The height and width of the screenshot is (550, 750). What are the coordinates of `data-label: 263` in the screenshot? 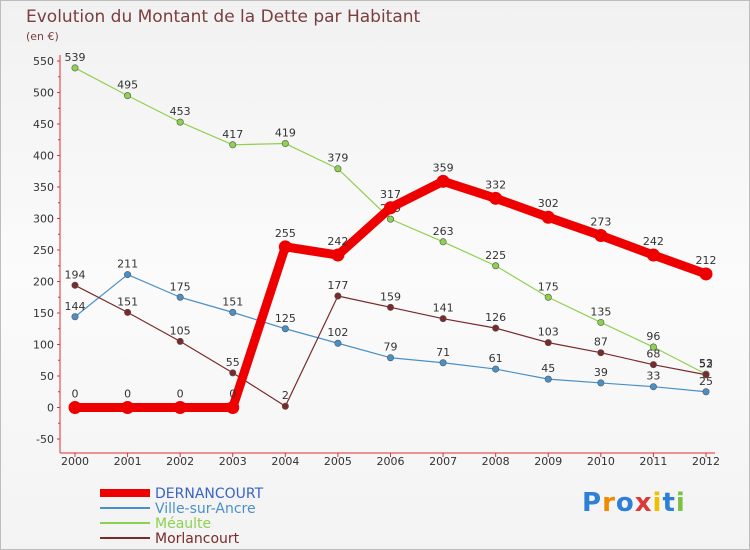 It's located at (443, 231).